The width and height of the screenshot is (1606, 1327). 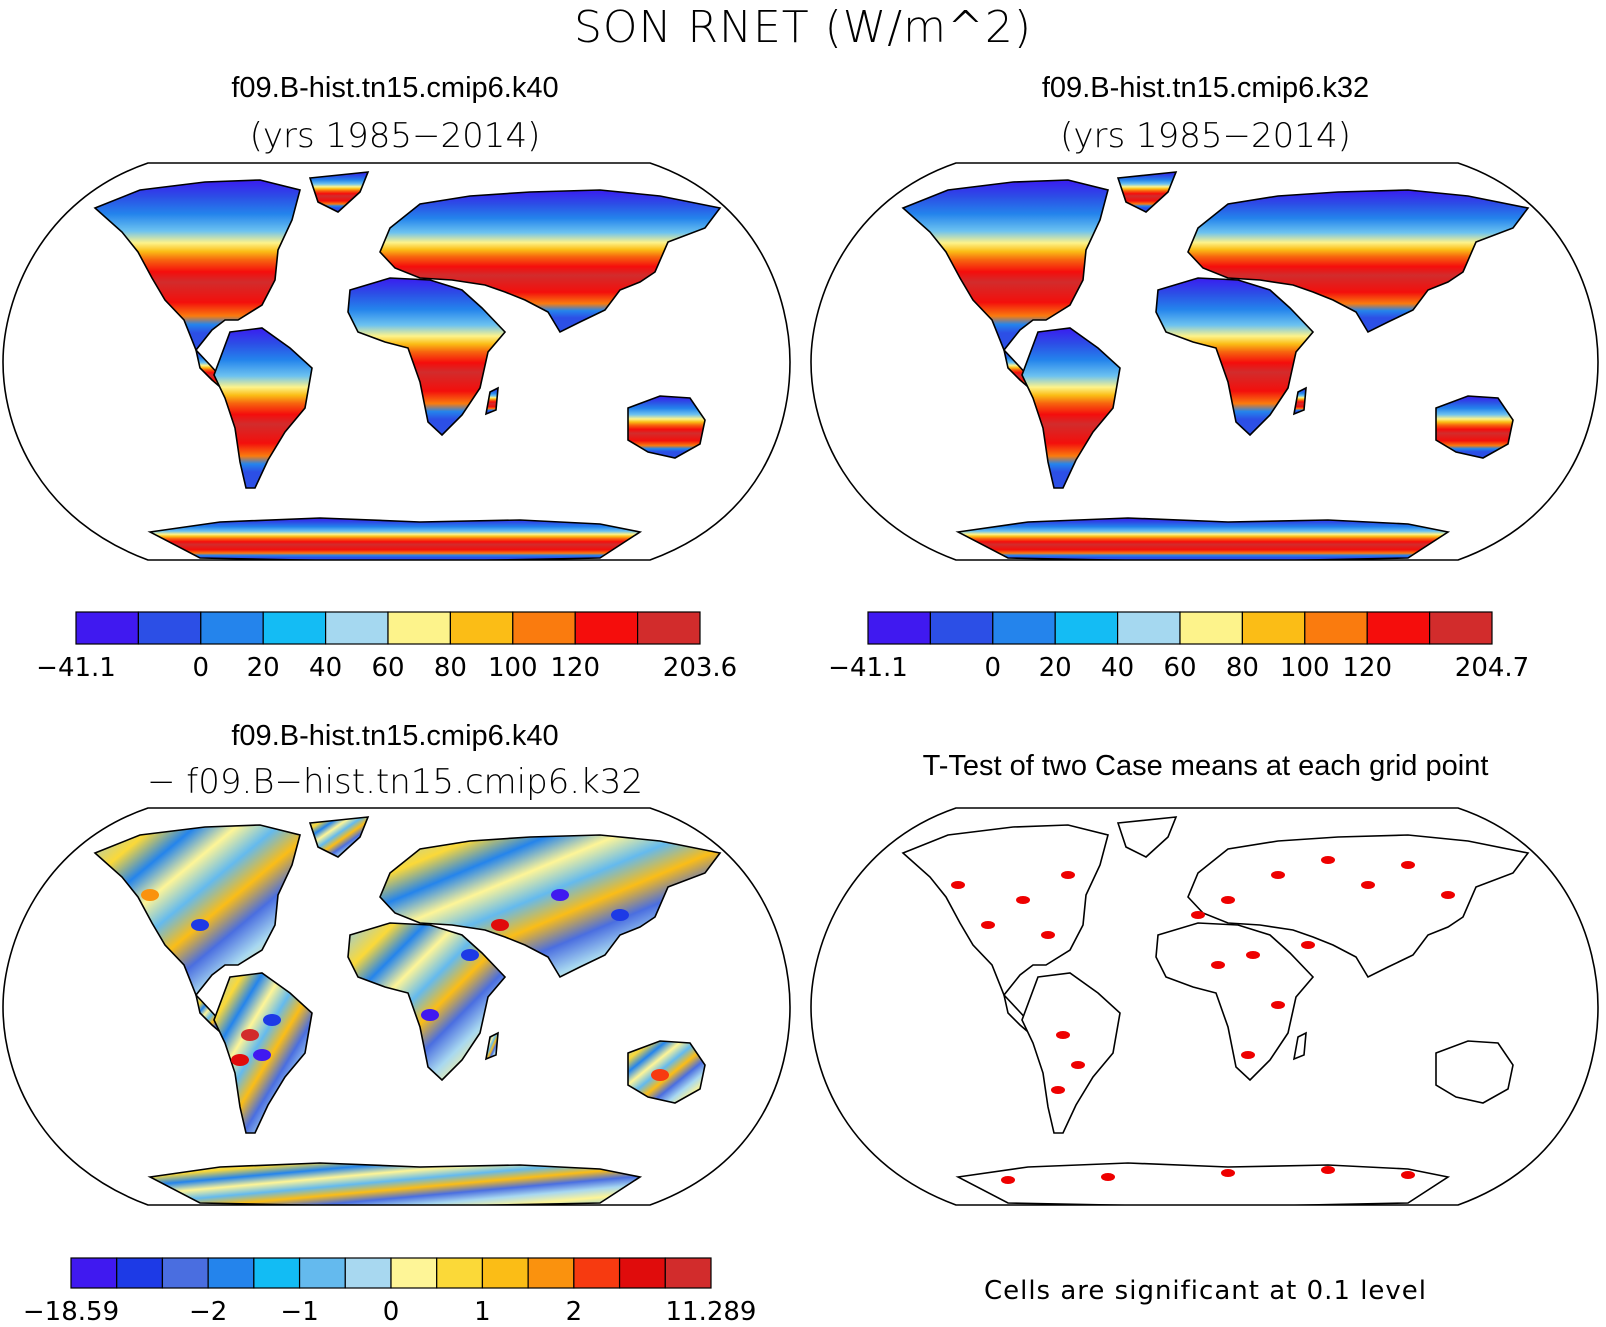 I want to click on eurasia-landmass, so click(x=550, y=906).